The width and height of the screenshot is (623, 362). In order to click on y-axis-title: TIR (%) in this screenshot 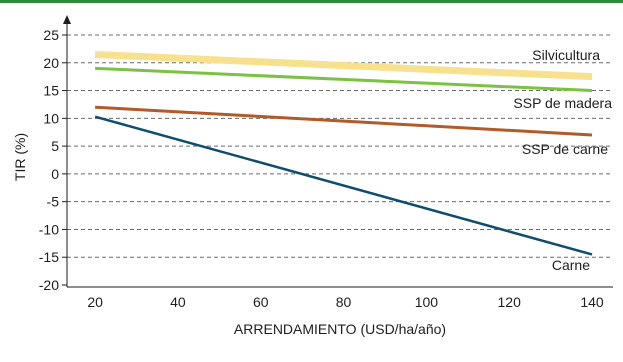, I will do `click(20, 157)`.